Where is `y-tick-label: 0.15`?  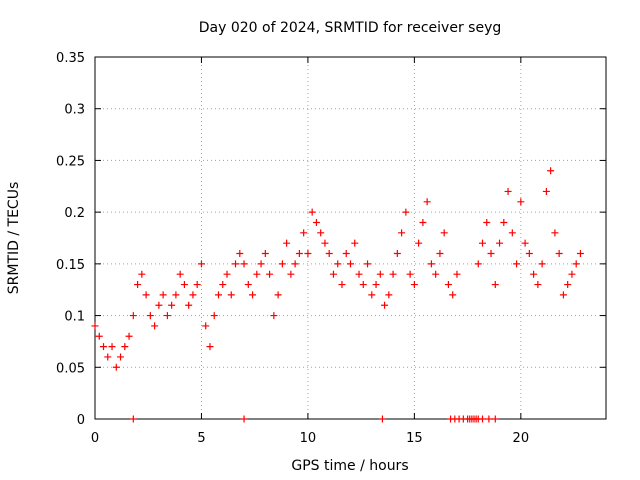
y-tick-label: 0.15 is located at coordinates (70, 265).